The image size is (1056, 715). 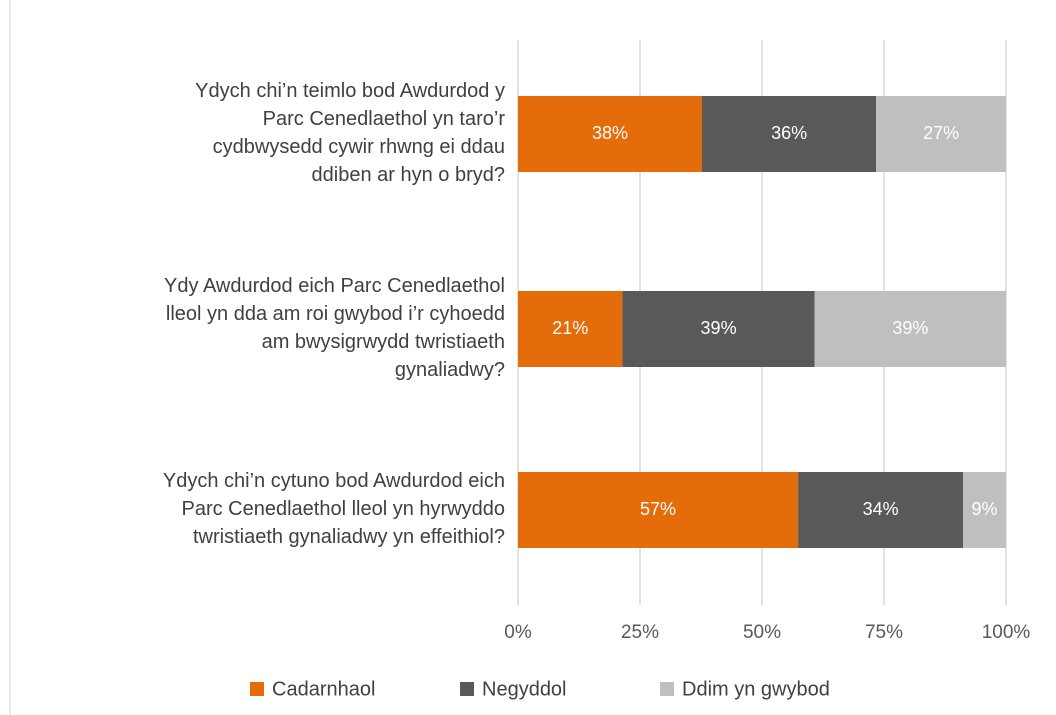 I want to click on data-label: 27%, so click(x=941, y=133).